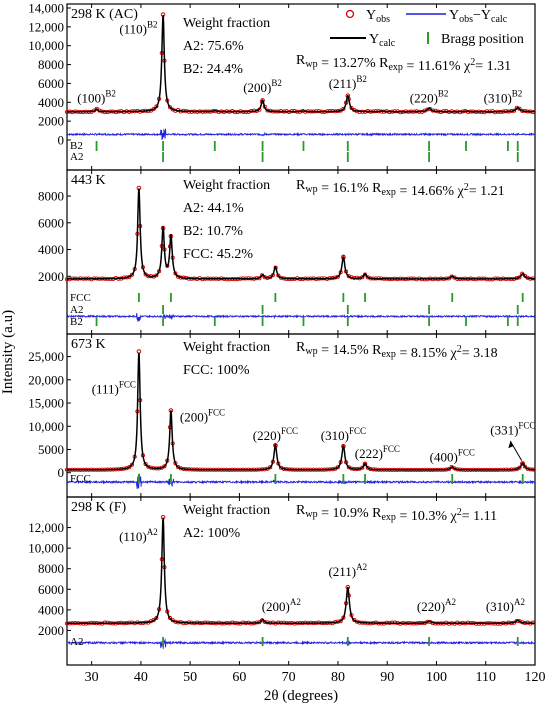  Describe the element at coordinates (212, 533) in the screenshot. I see `weight-fraction-text: A2: 100%` at that location.